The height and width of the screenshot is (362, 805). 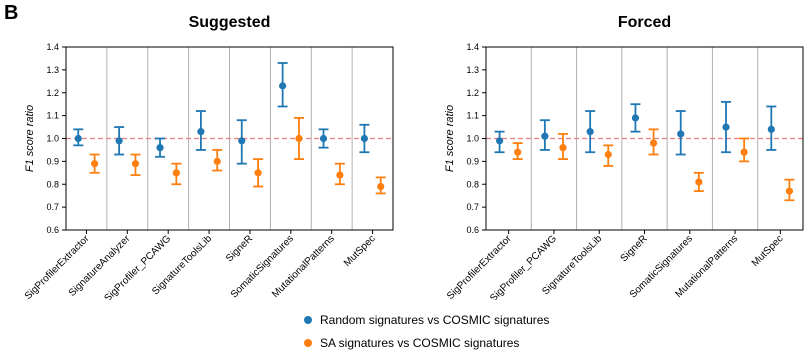 I want to click on legend-item-random: Random signatures vs COSMIC signatures, so click(x=426, y=319).